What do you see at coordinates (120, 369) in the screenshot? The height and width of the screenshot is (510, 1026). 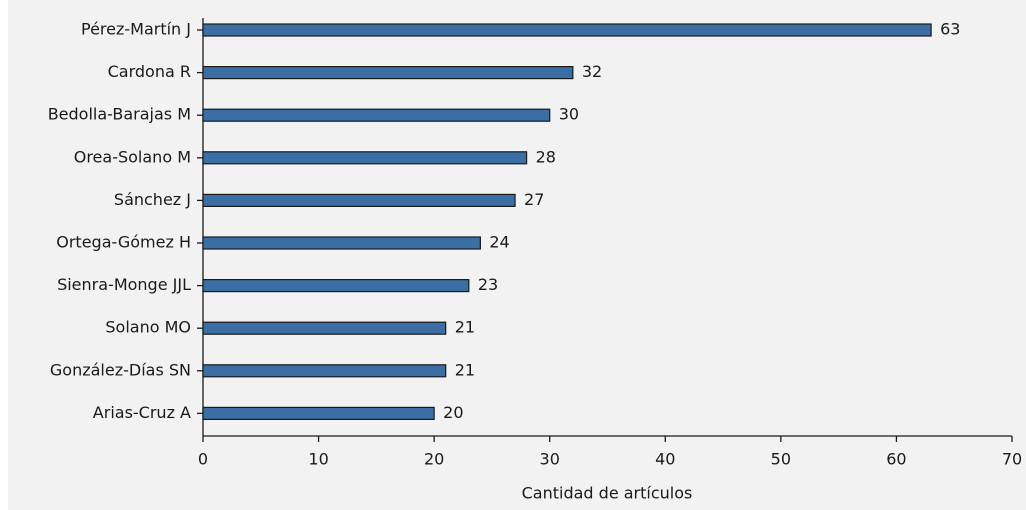 I see `y-tick-label: González-Días SN` at bounding box center [120, 369].